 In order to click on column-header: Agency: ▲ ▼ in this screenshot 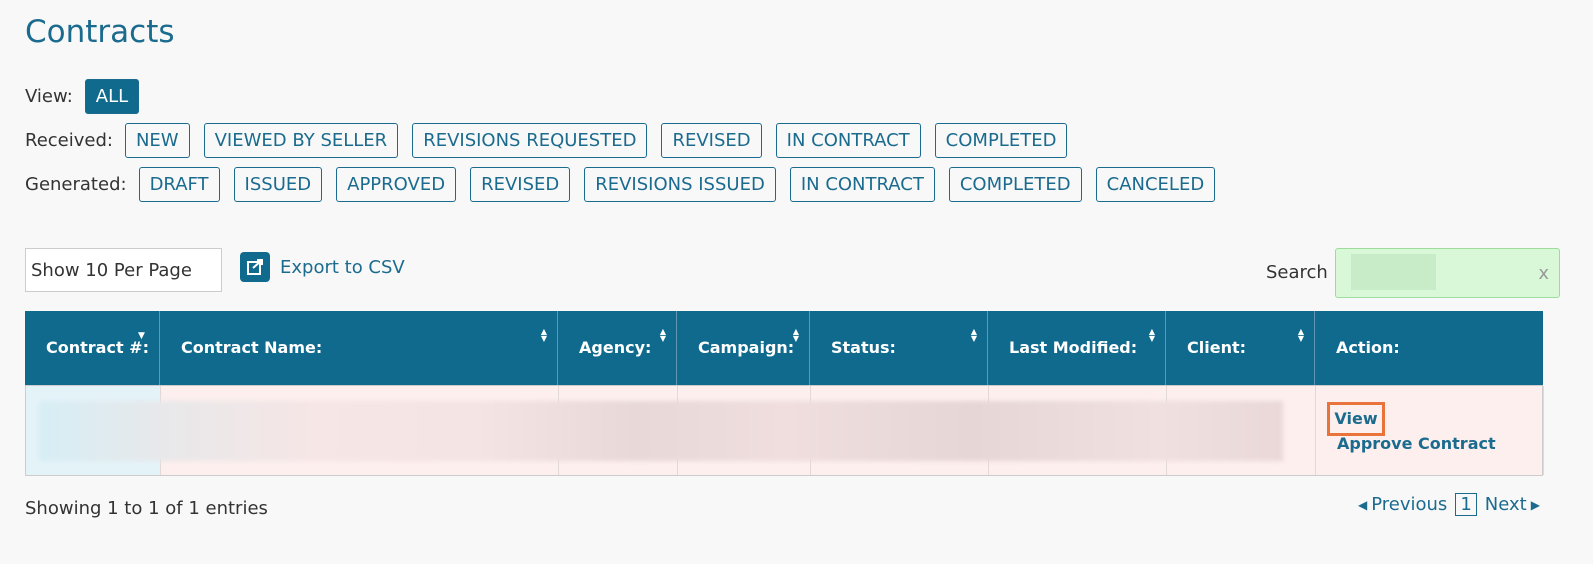, I will do `click(617, 348)`.